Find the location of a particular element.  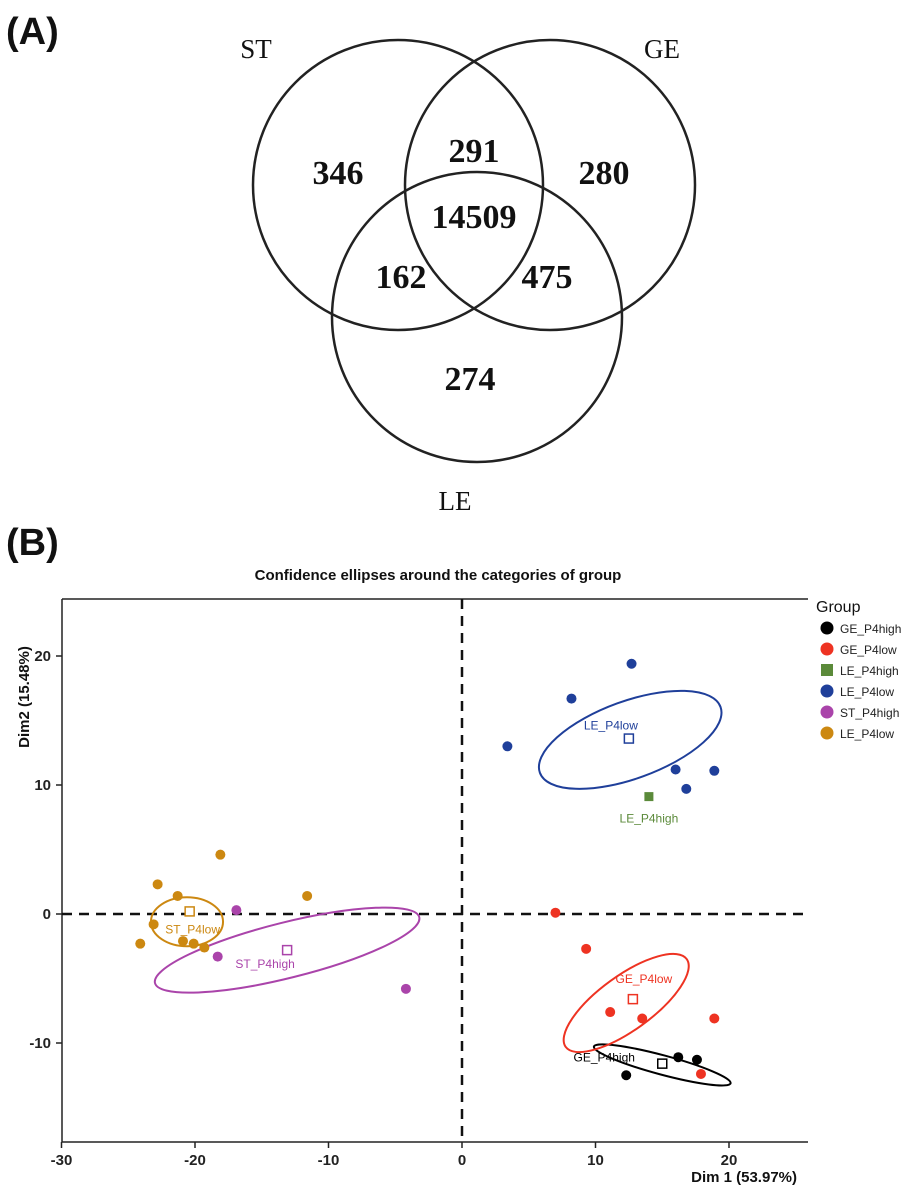

centroid-label: ST_P4low is located at coordinates (192, 929).